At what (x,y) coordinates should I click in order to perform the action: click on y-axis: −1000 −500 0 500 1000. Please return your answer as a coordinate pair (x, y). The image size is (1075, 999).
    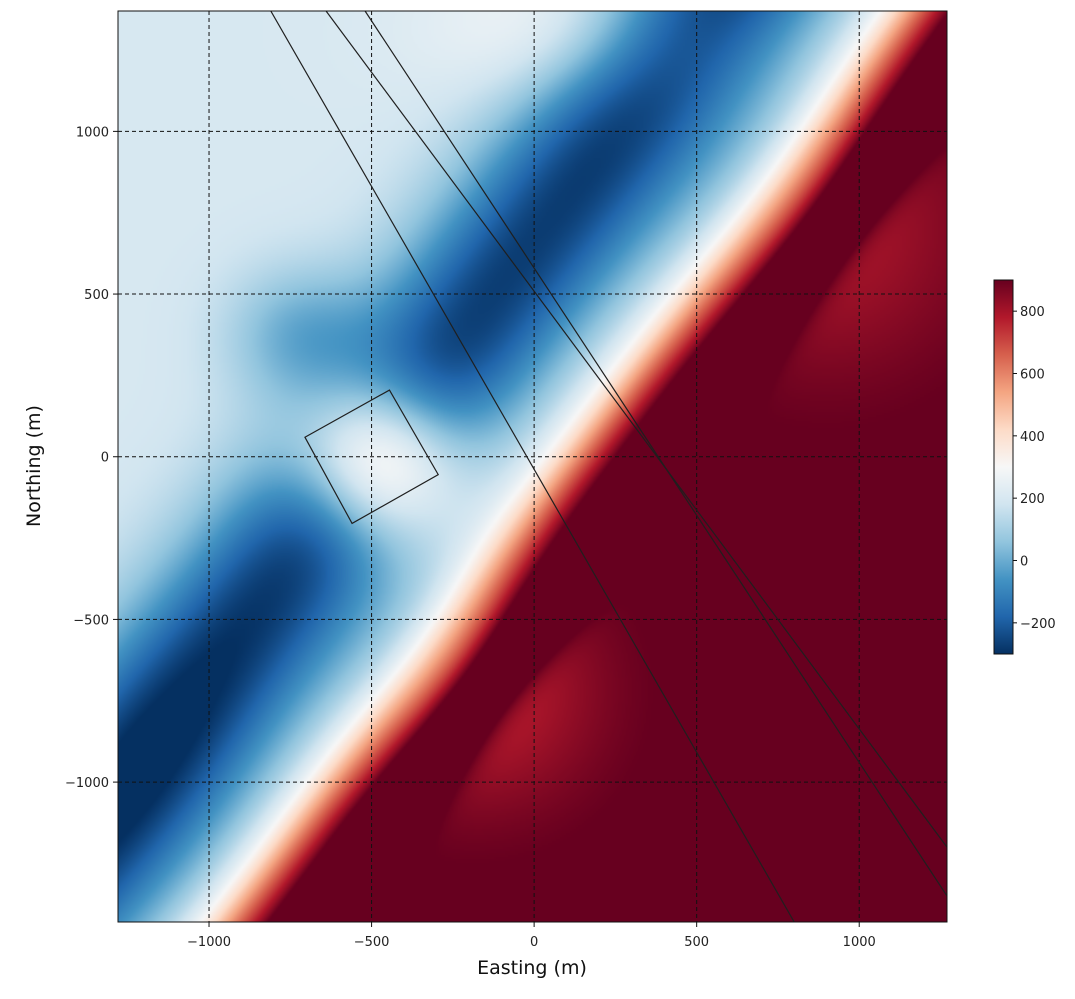
    Looking at the image, I should click on (91, 458).